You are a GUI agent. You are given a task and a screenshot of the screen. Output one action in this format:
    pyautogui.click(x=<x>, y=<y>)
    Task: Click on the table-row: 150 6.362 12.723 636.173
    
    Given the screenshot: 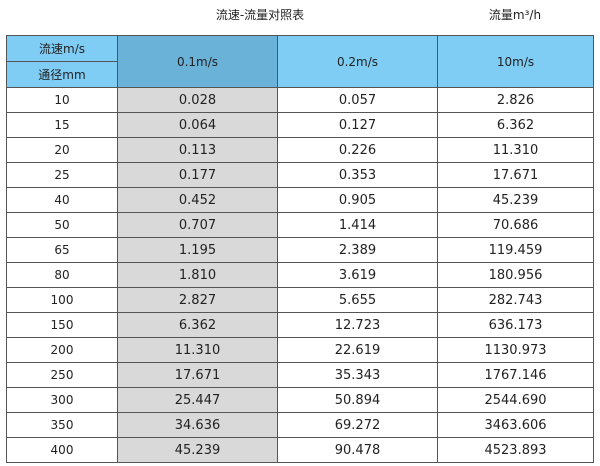 What is the action you would take?
    pyautogui.click(x=300, y=325)
    